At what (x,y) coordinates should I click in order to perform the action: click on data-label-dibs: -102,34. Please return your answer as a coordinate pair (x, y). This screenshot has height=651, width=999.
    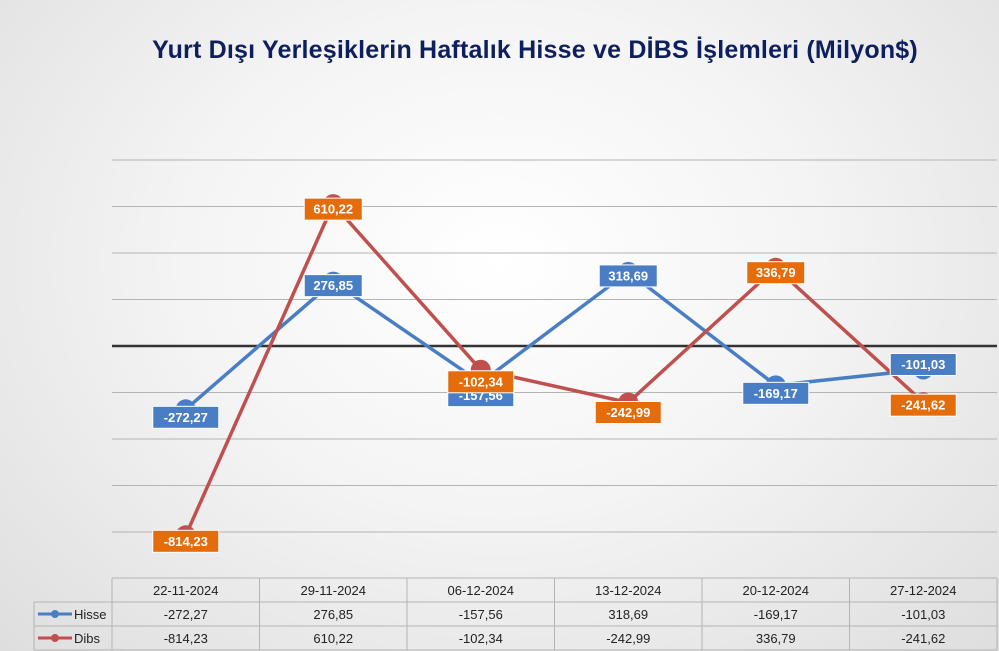
    Looking at the image, I should click on (481, 381).